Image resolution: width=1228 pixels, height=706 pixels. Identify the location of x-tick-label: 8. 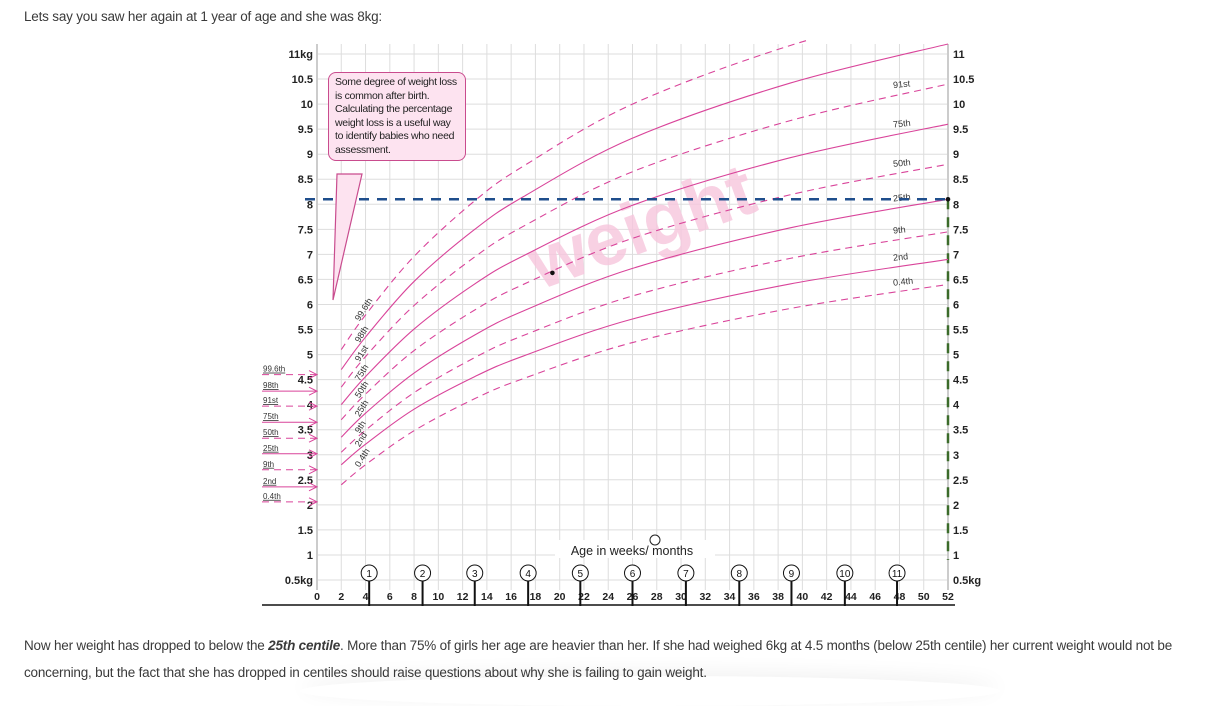
(414, 597).